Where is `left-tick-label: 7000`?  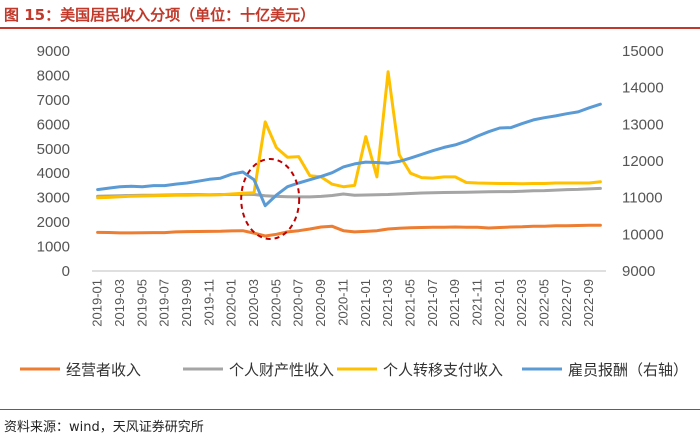
left-tick-label: 7000 is located at coordinates (53, 100).